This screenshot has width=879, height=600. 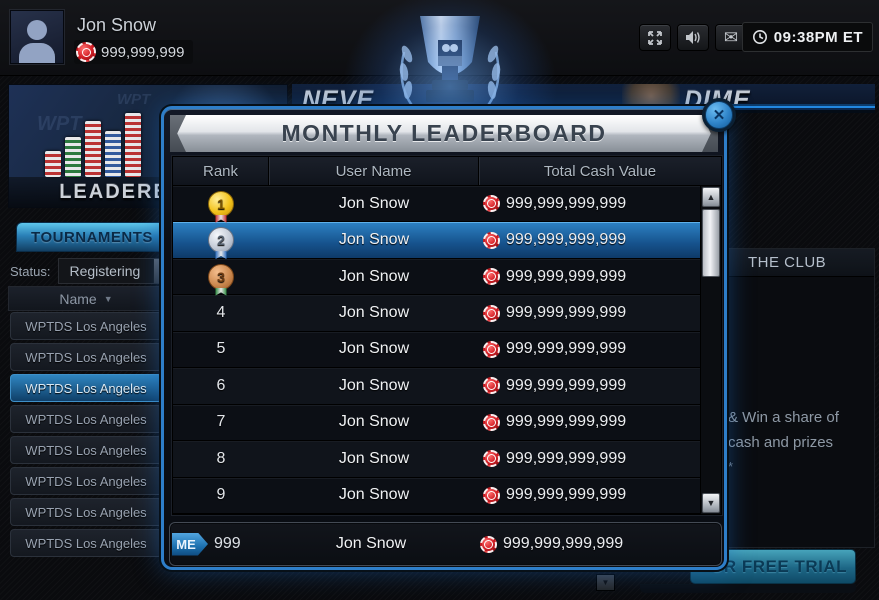 I want to click on clock: 09:38PM ET, so click(x=807, y=37).